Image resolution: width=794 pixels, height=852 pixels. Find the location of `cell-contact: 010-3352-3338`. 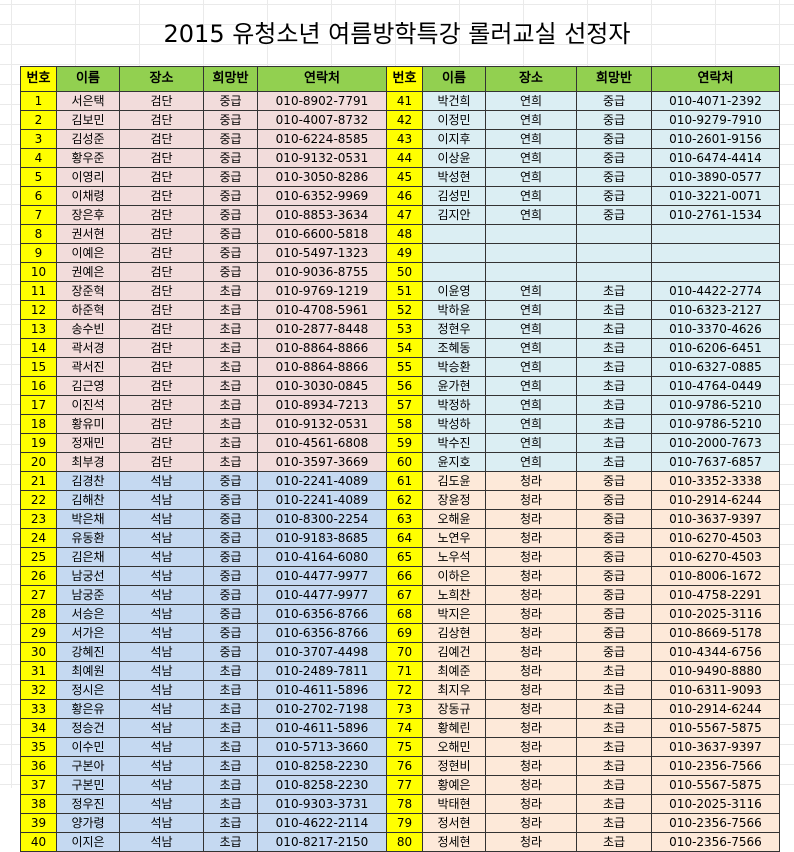

cell-contact: 010-3352-3338 is located at coordinates (715, 481).